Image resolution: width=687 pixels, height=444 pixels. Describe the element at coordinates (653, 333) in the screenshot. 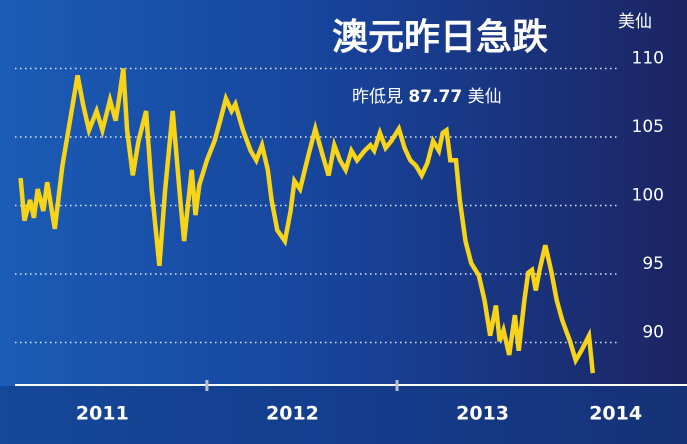

I see `y-tick-label: 90` at that location.